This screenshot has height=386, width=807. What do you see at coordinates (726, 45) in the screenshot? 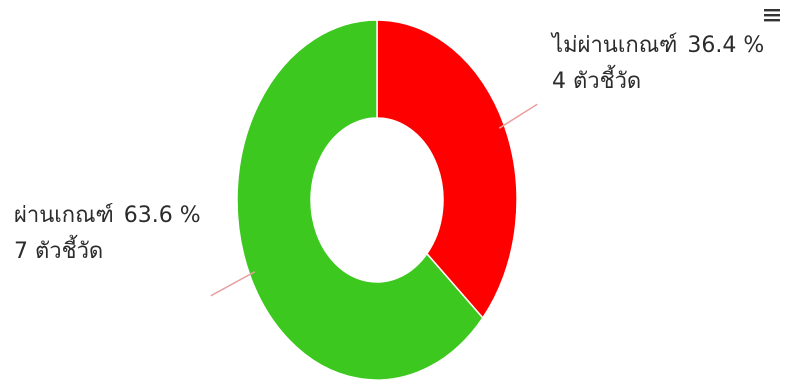
I see `data-label-fail-percent: 36.4 %` at bounding box center [726, 45].